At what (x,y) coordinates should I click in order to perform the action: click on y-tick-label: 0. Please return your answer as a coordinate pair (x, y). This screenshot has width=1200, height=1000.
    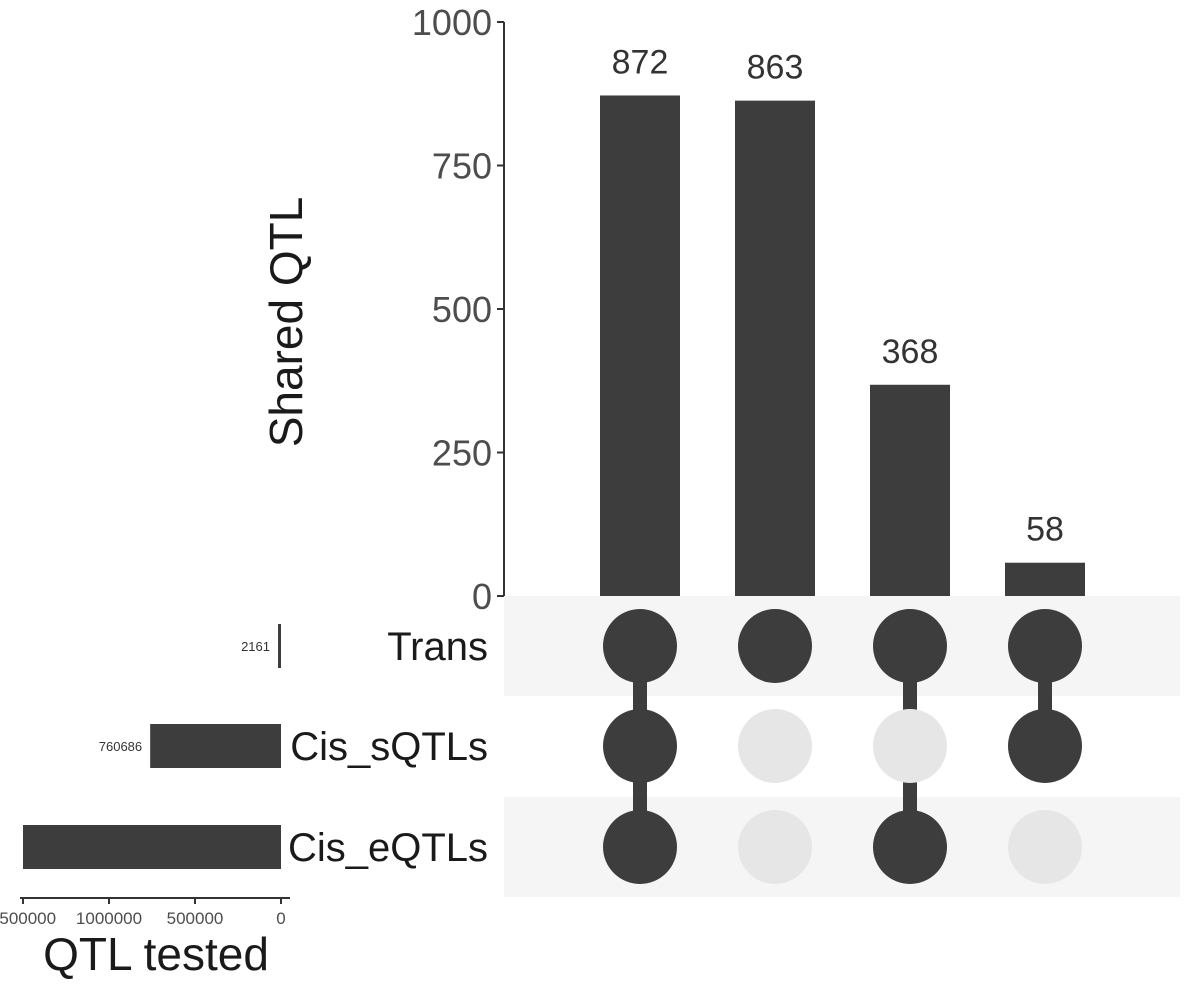
    Looking at the image, I should click on (482, 596).